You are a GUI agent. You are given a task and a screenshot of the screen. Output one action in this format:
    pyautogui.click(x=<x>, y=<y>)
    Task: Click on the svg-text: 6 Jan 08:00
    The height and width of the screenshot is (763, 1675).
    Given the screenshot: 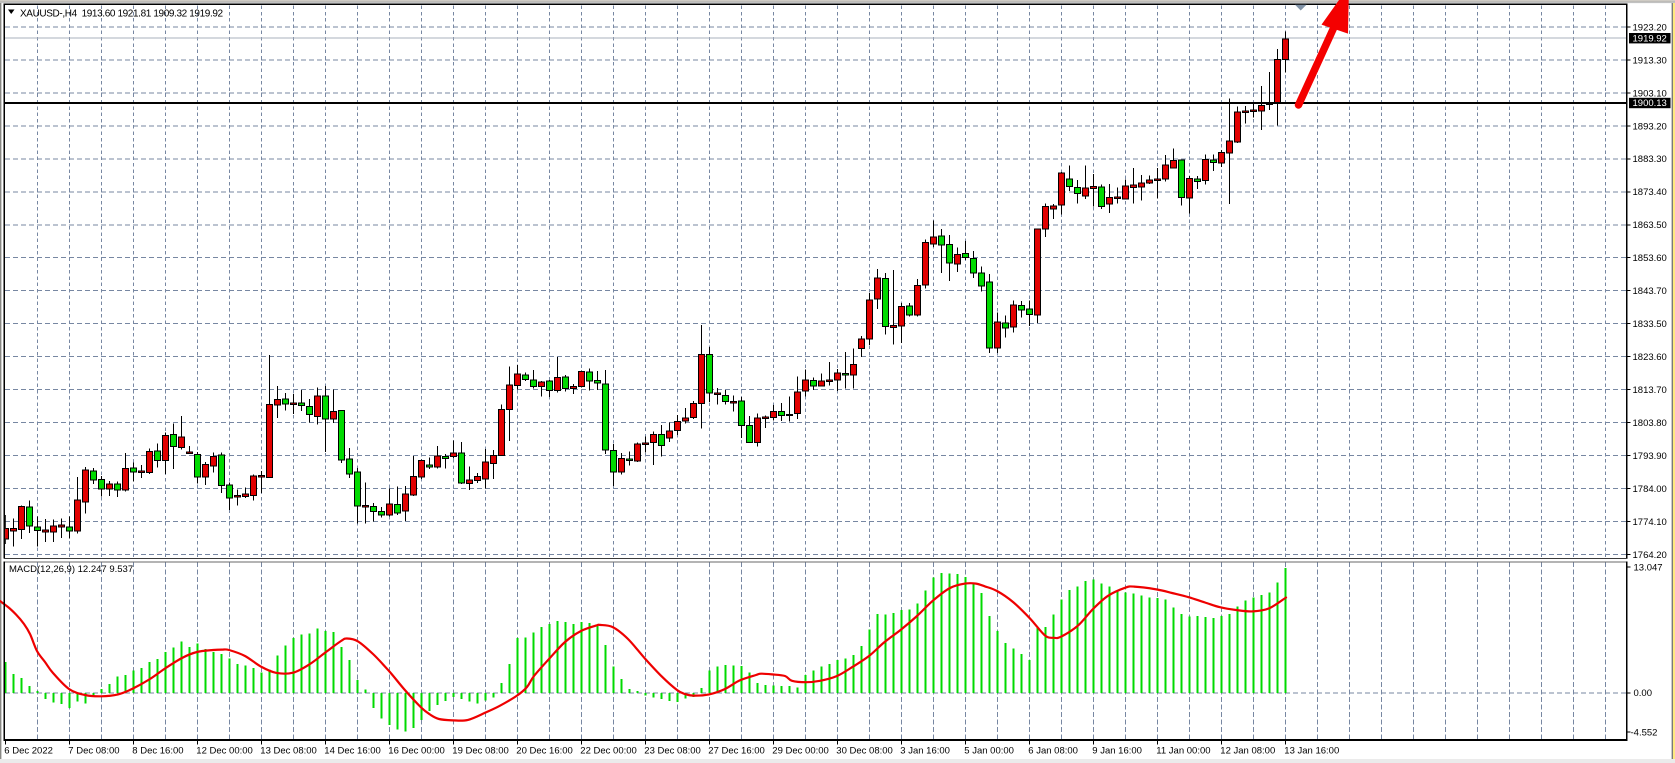 What is the action you would take?
    pyautogui.click(x=1053, y=751)
    